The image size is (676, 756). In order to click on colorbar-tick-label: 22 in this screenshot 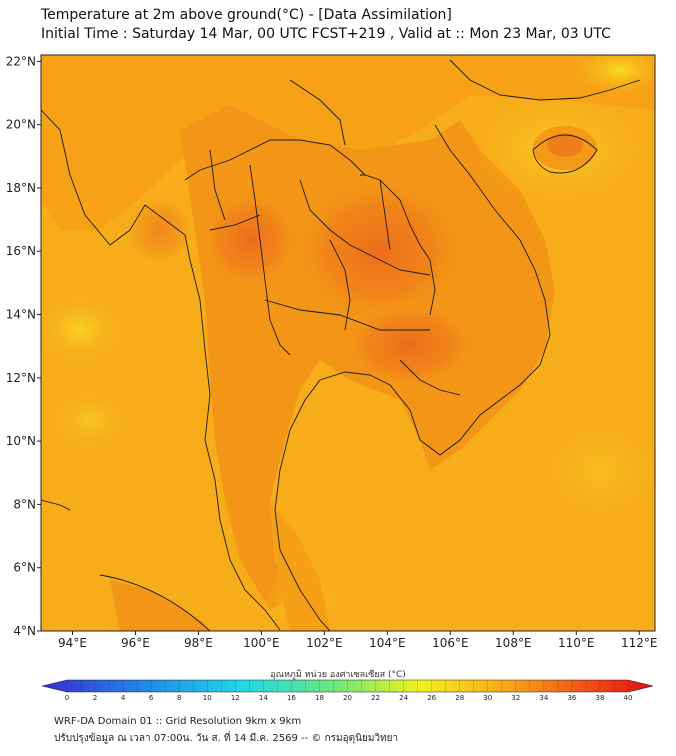, I will do `click(375, 697)`.